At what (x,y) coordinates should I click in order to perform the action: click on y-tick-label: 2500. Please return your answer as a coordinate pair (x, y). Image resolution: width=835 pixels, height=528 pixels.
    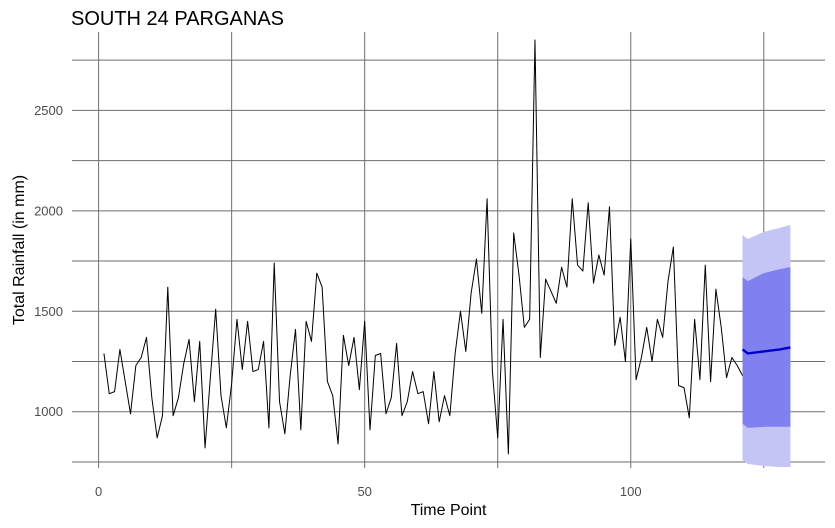
    Looking at the image, I should click on (48, 110).